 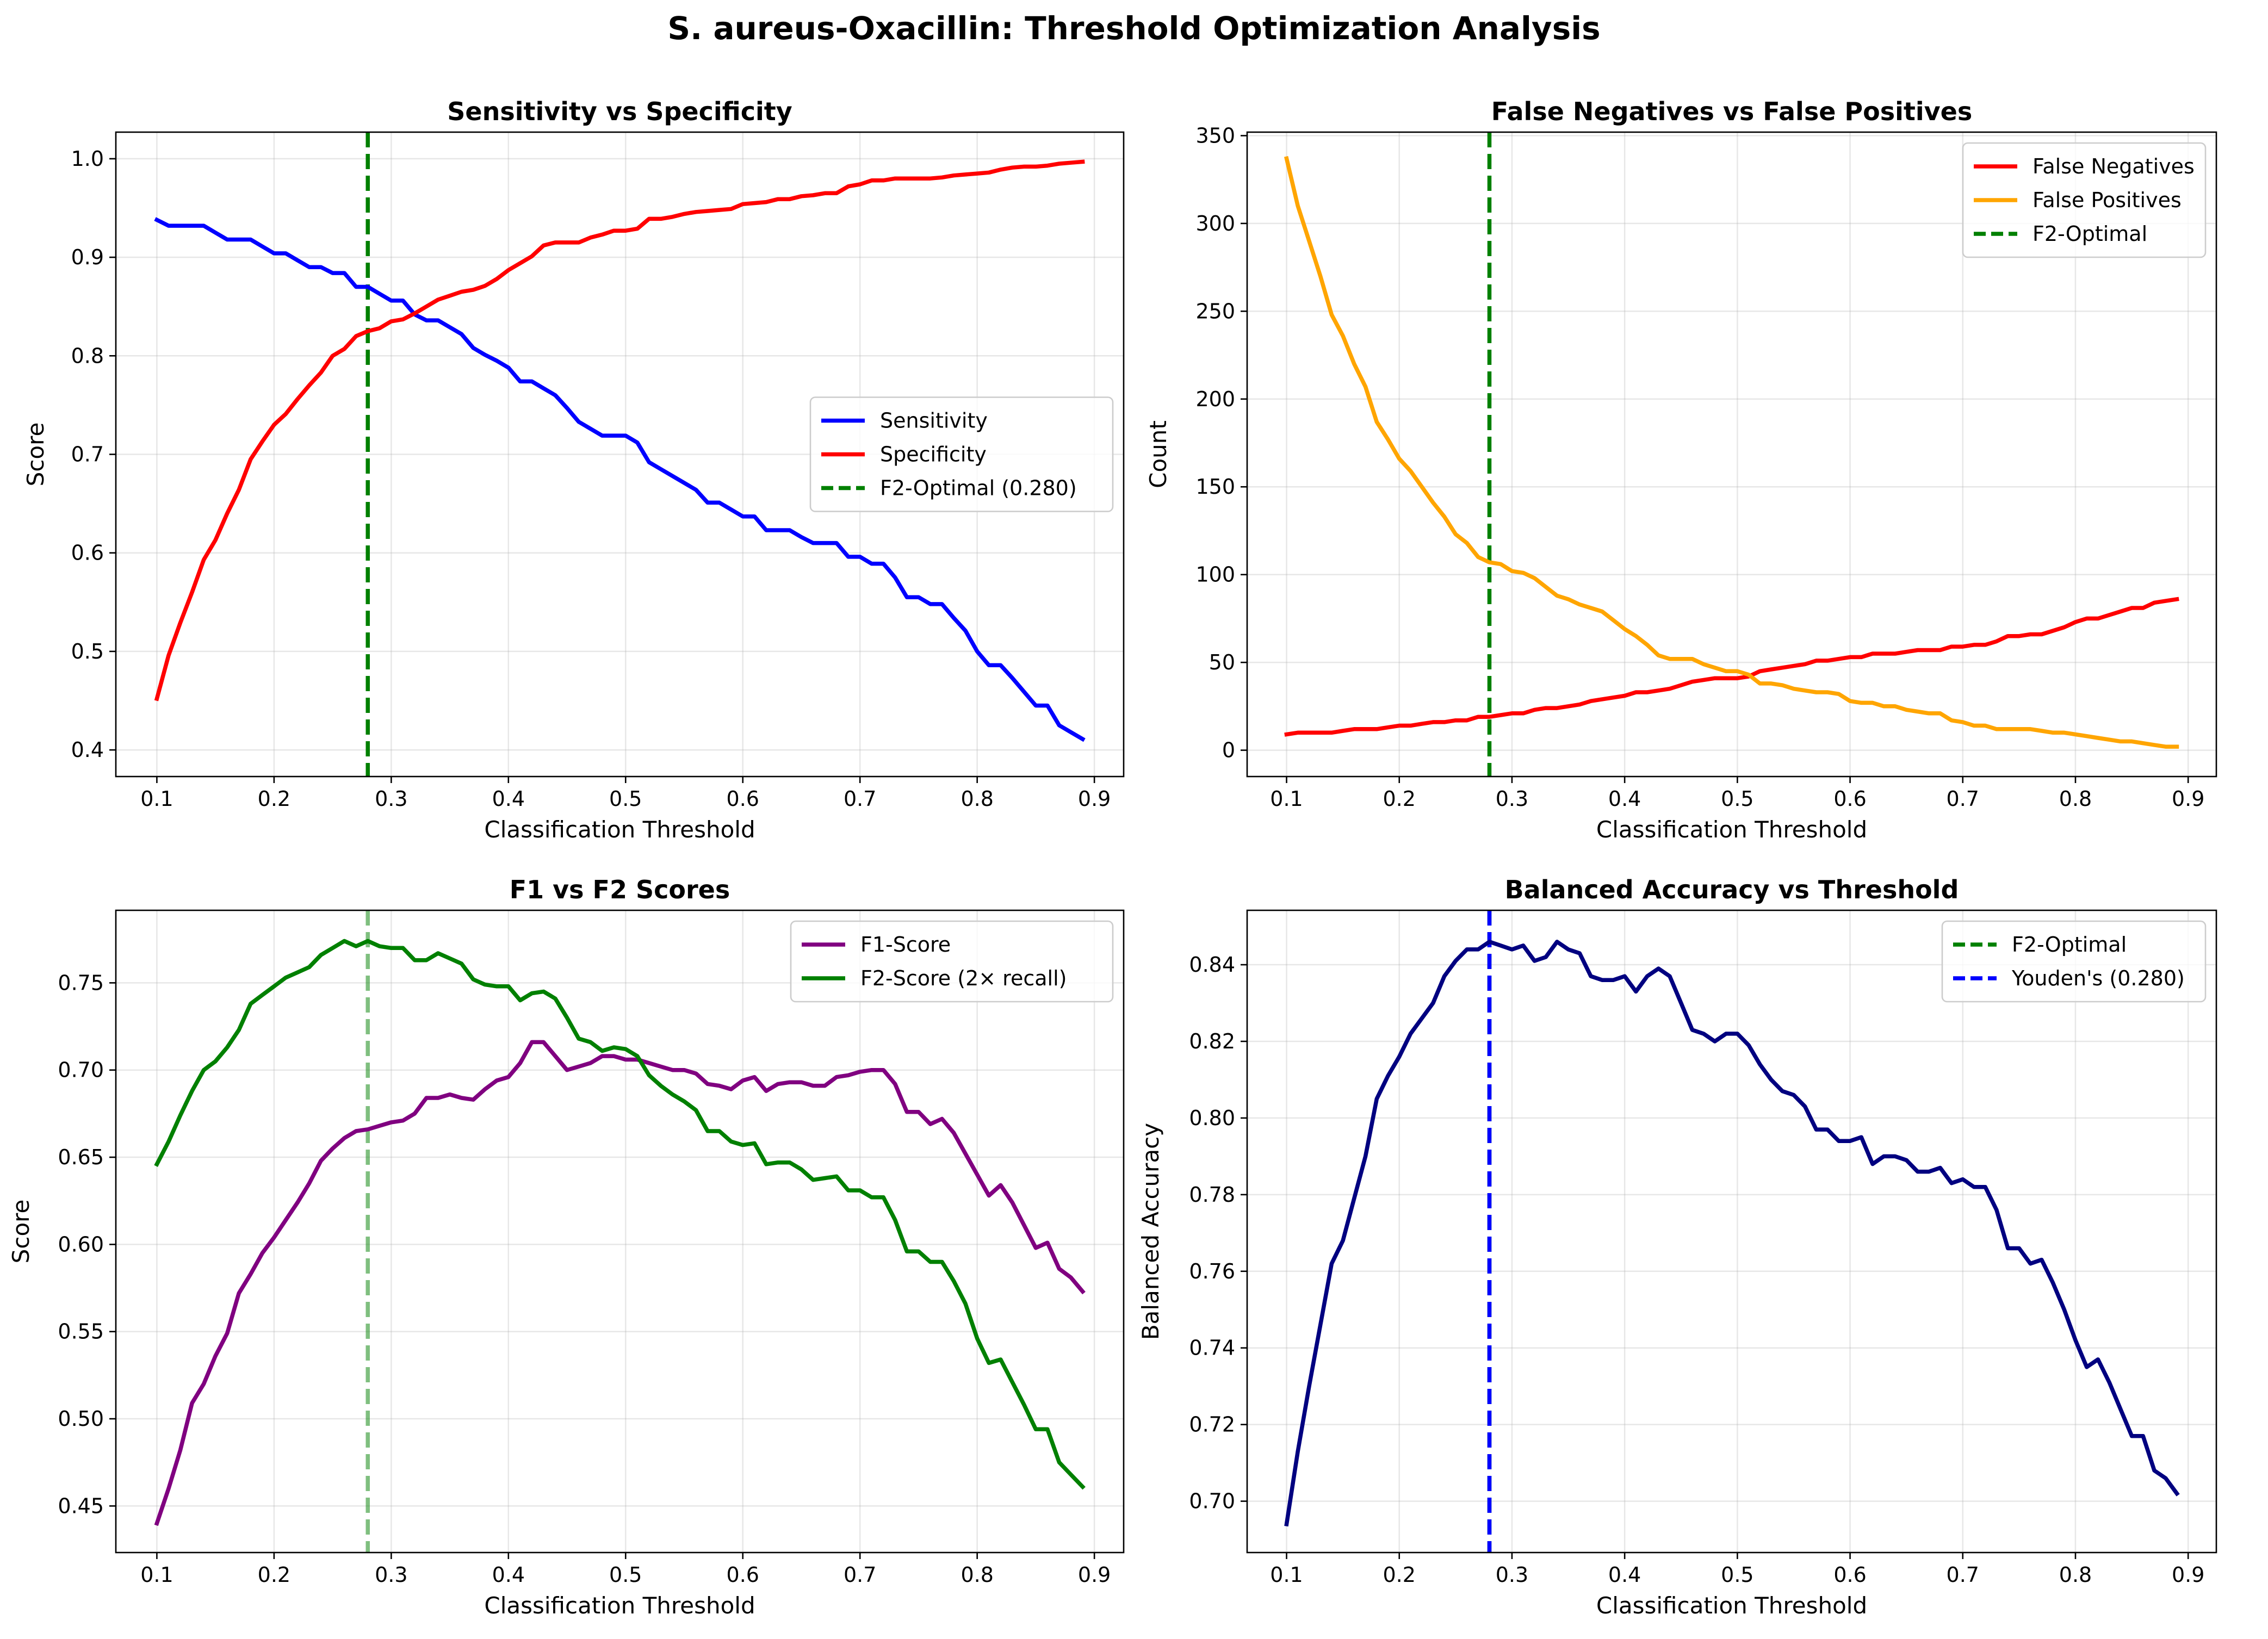 What do you see at coordinates (1212, 1118) in the screenshot?
I see `y-tick-label: 0.80` at bounding box center [1212, 1118].